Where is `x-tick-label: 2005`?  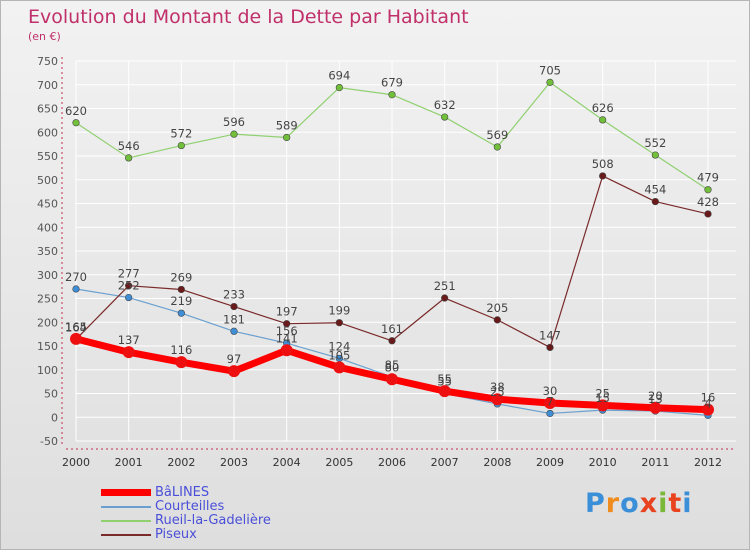
x-tick-label: 2005 is located at coordinates (339, 462).